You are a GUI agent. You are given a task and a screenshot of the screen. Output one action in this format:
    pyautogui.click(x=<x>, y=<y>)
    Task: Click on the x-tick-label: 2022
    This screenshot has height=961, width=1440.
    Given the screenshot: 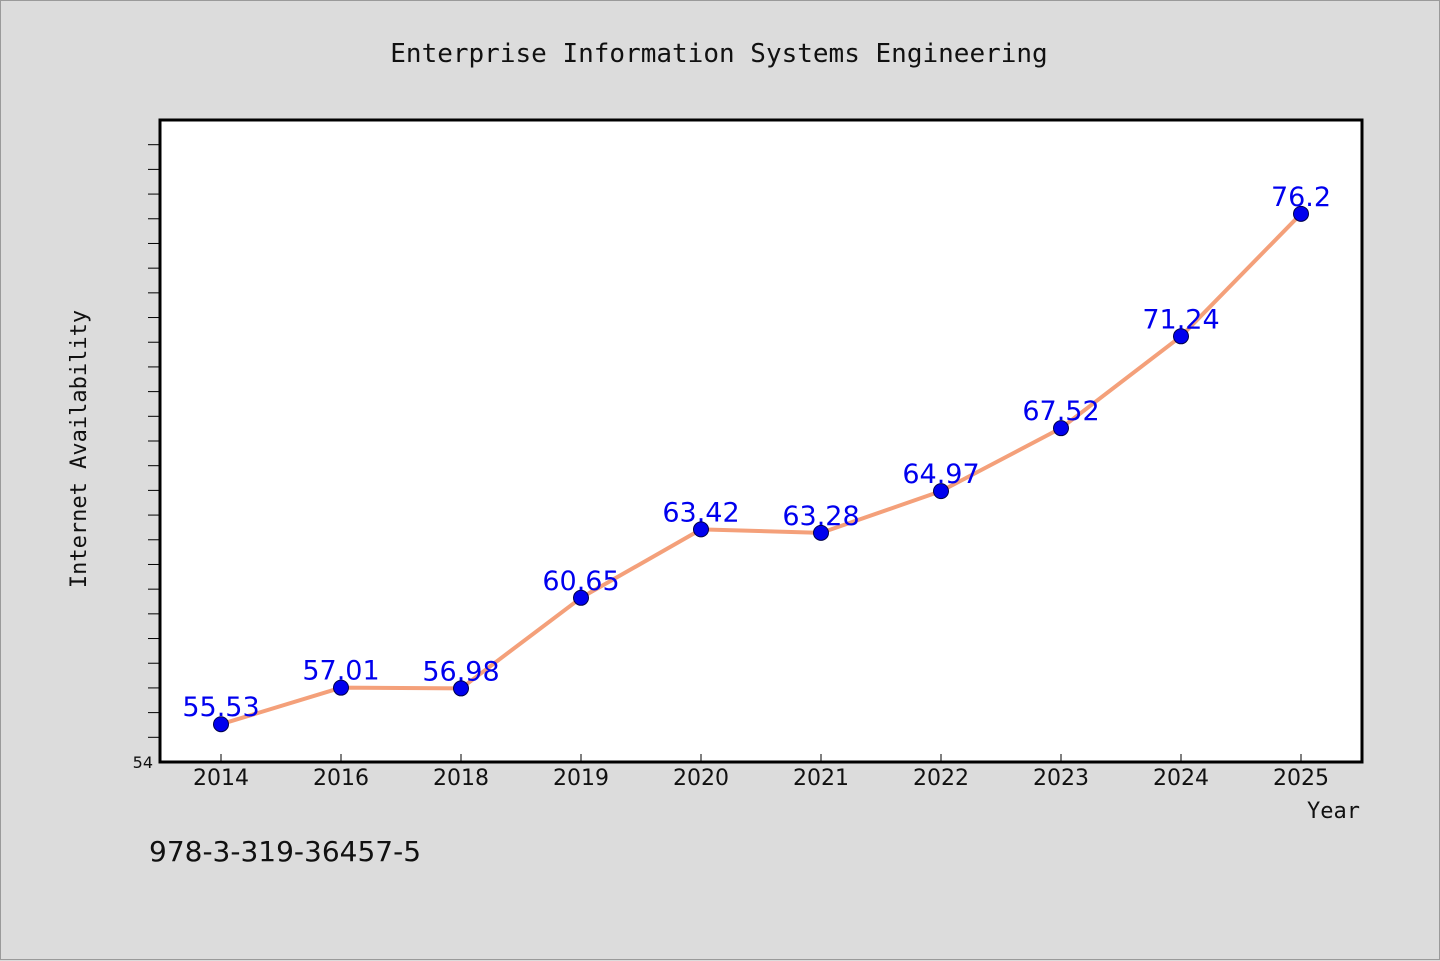 What is the action you would take?
    pyautogui.click(x=941, y=778)
    